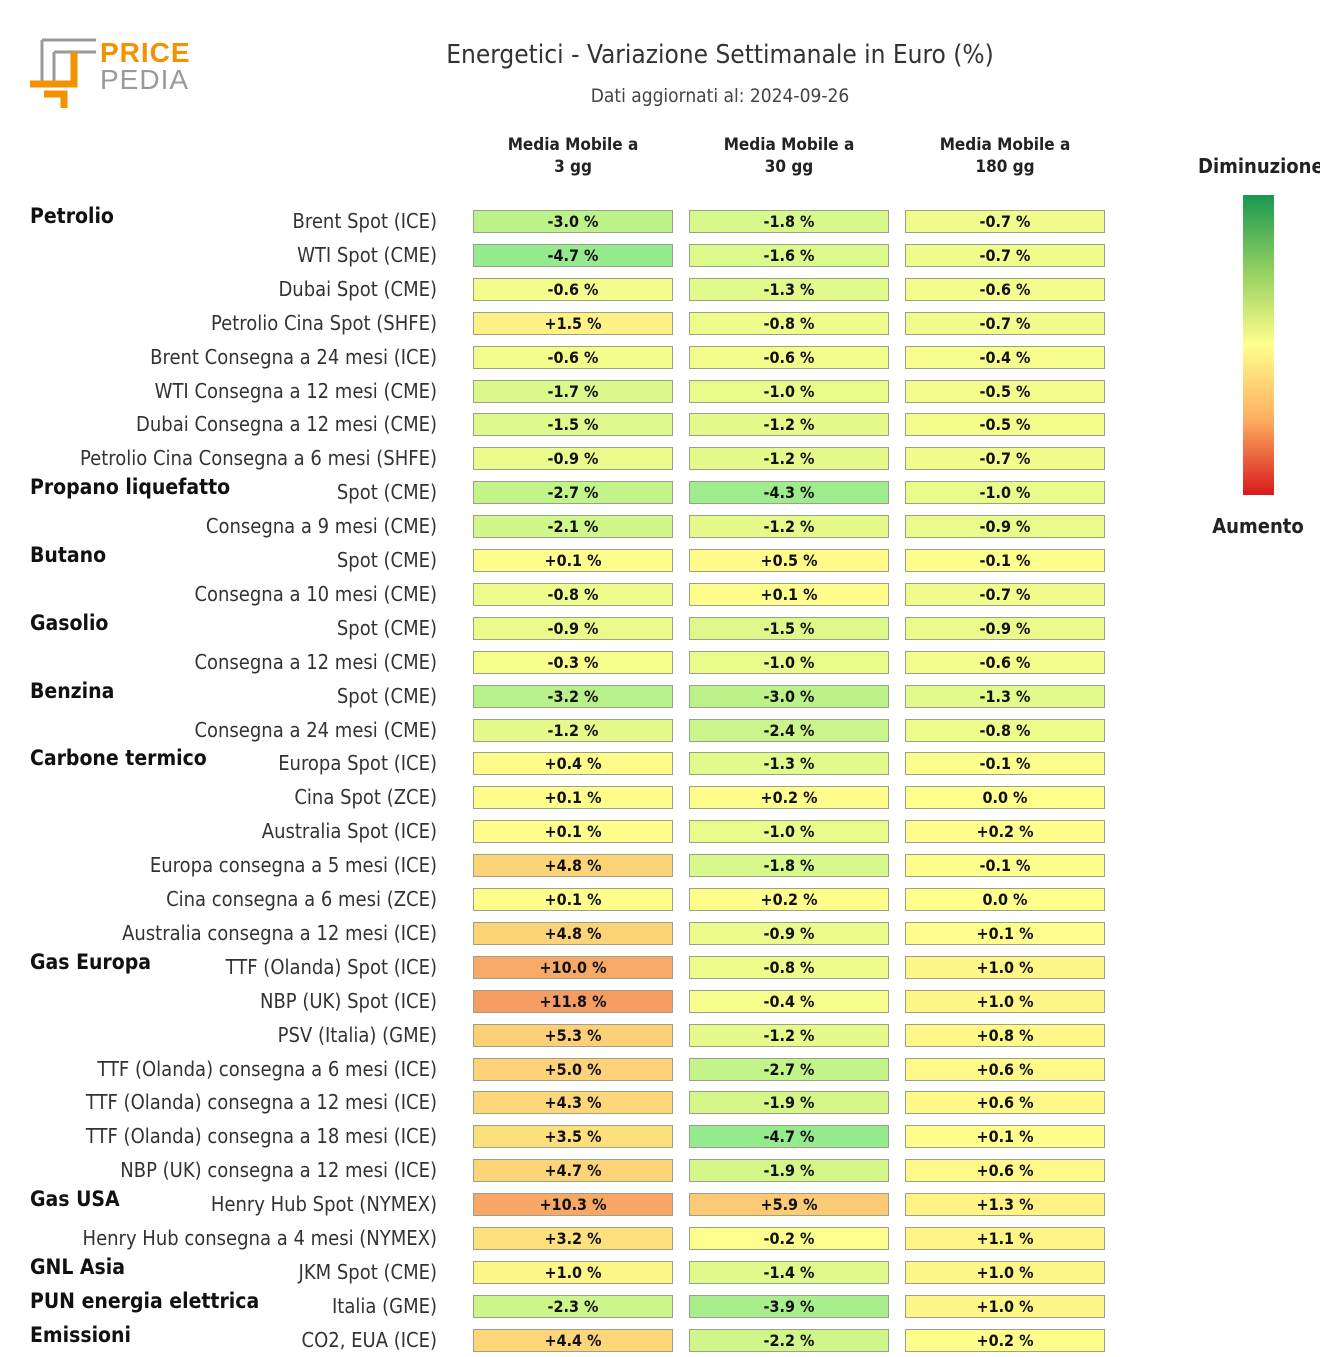 The width and height of the screenshot is (1320, 1357). Describe the element at coordinates (278, 1170) in the screenshot. I see `row-label: NBP (UK) consegna a 12 mesi (ICE)` at that location.